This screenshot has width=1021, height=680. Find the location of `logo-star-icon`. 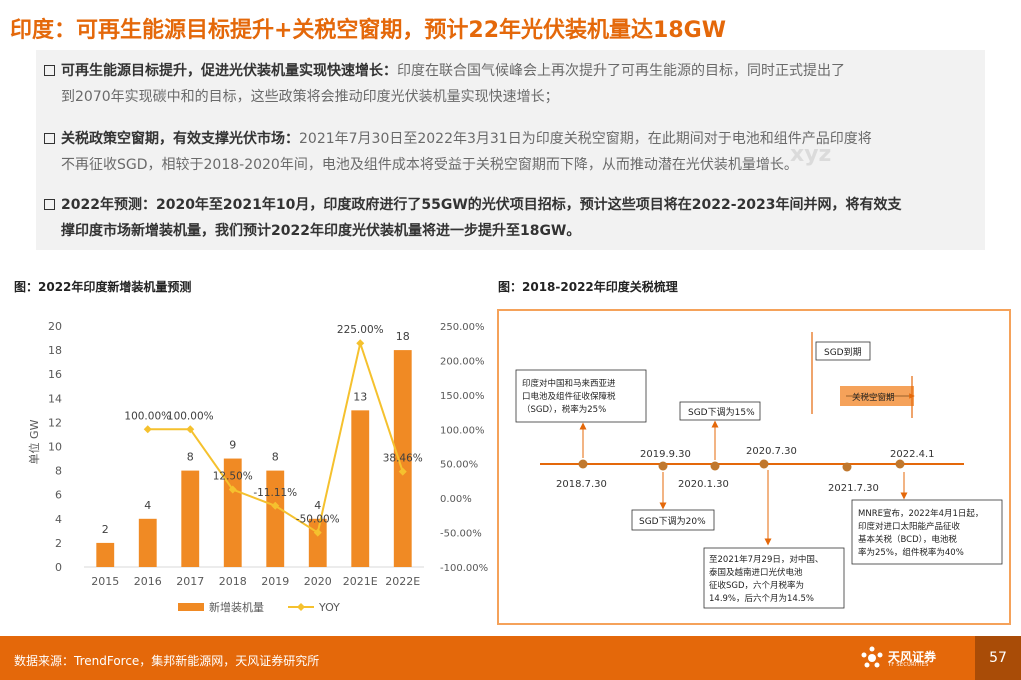

logo-star-icon is located at coordinates (872, 657).